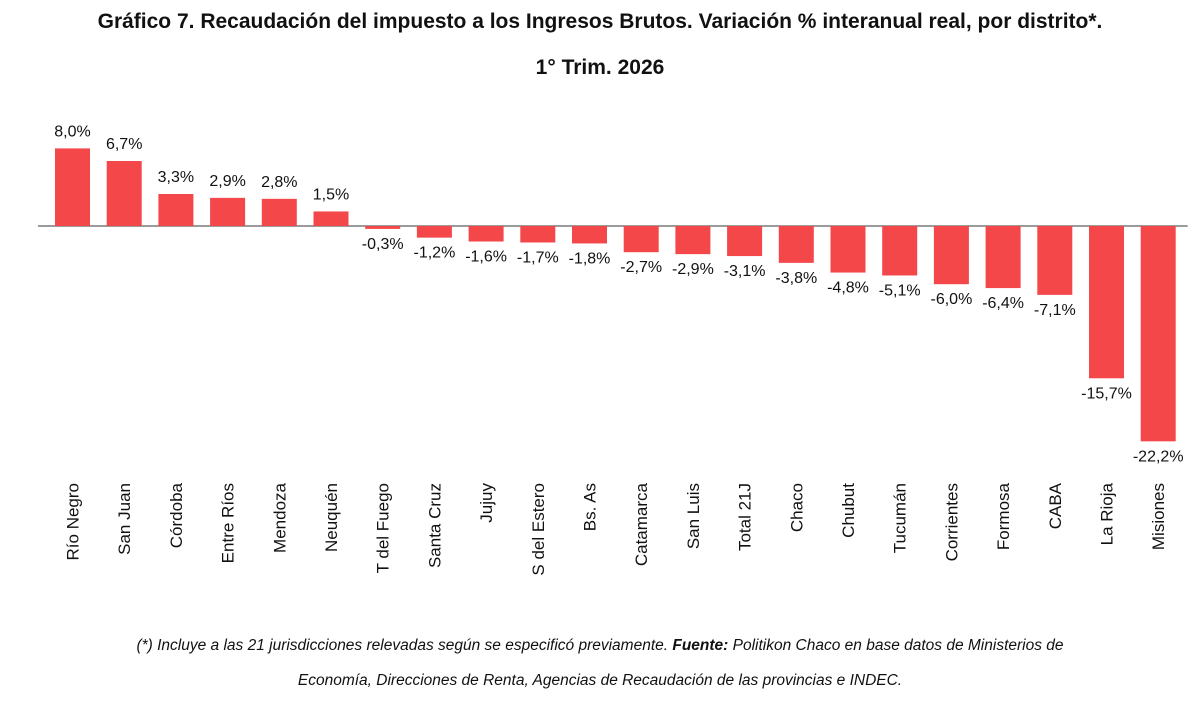 This screenshot has width=1200, height=728. I want to click on data-label-7: -1,2%, so click(435, 253).